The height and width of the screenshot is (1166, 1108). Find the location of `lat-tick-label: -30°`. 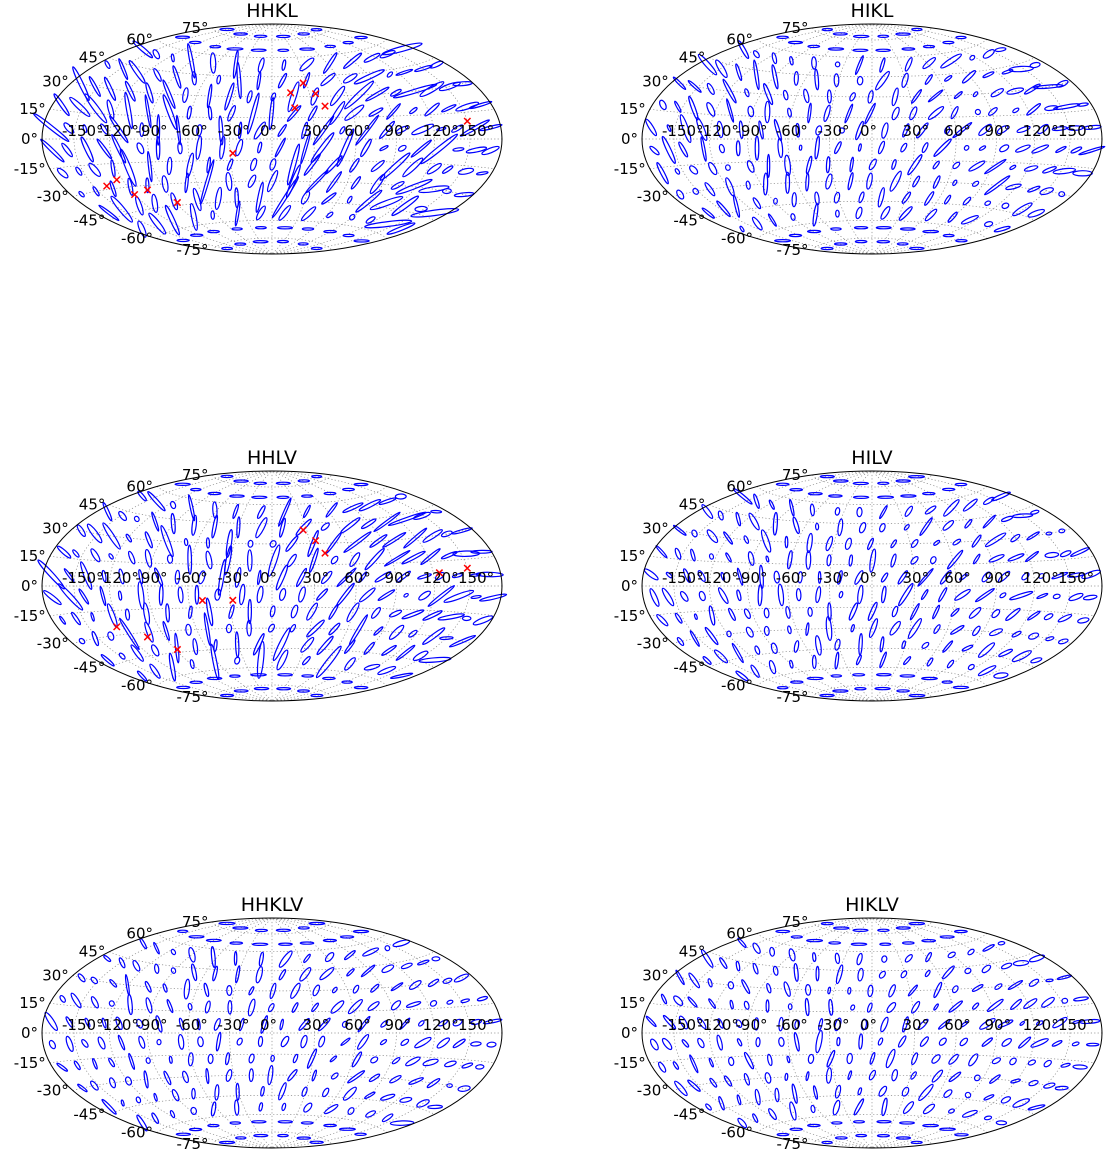

lat-tick-label: -30° is located at coordinates (653, 644).